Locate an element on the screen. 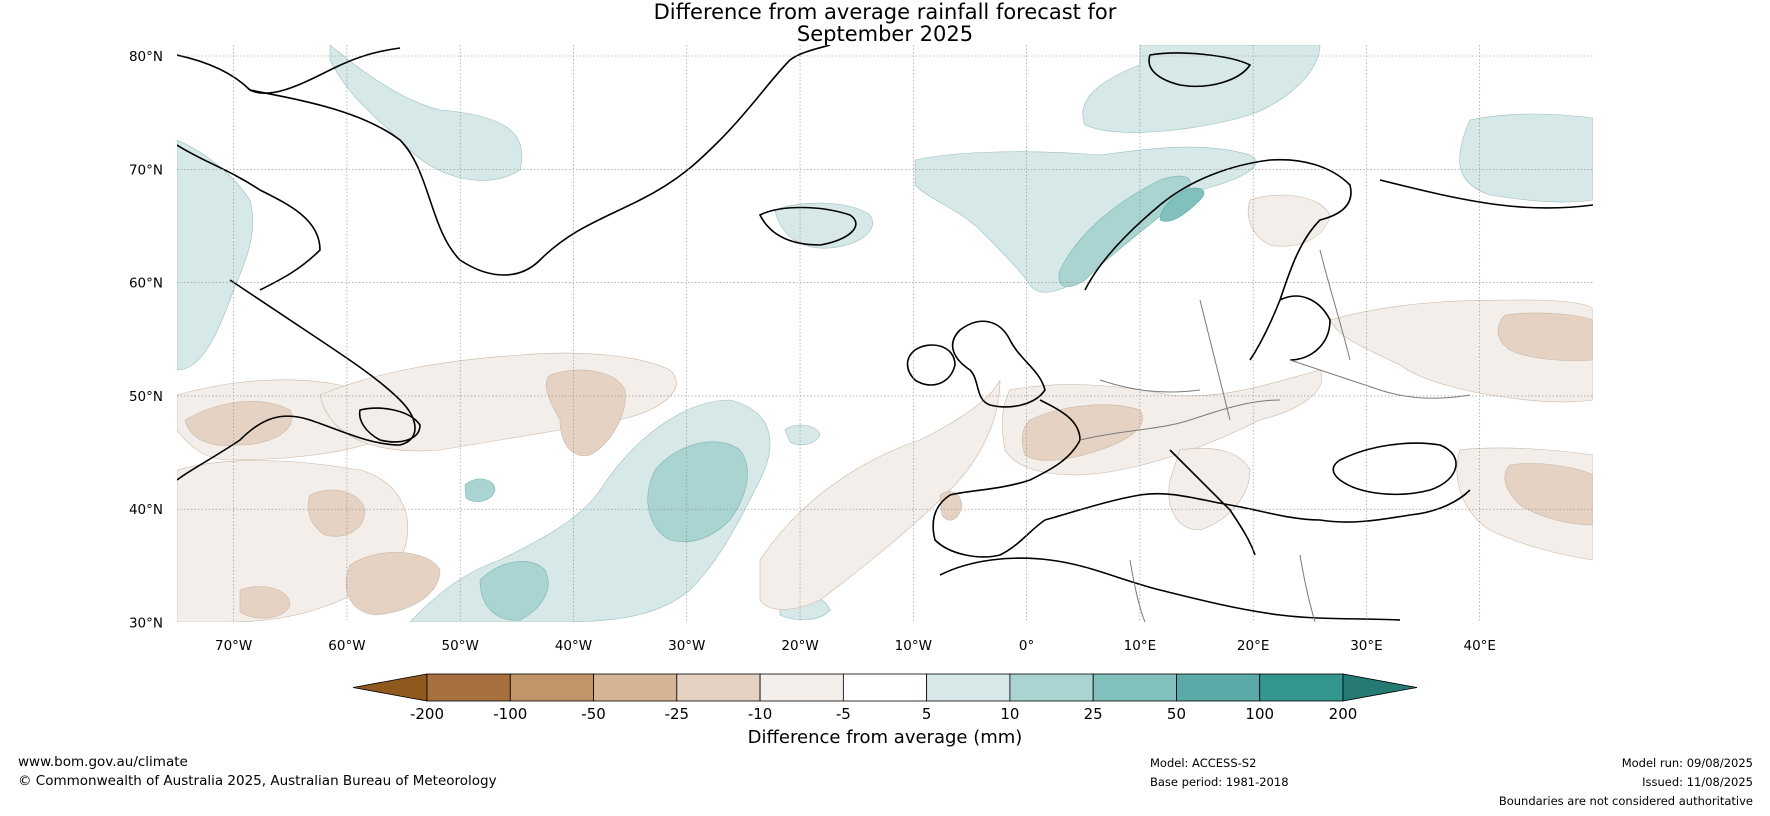  latitude-labels: 80°N 70°N 60°N 50°N 40°N 30°N is located at coordinates (146, 340).